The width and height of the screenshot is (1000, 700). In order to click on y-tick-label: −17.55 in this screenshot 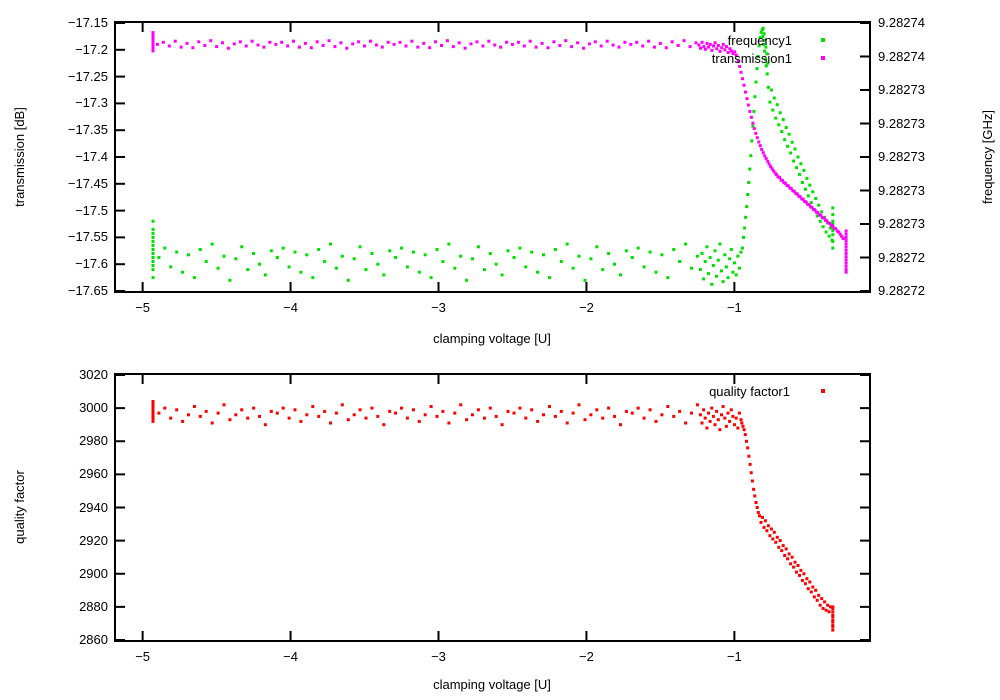, I will do `click(87, 237)`.